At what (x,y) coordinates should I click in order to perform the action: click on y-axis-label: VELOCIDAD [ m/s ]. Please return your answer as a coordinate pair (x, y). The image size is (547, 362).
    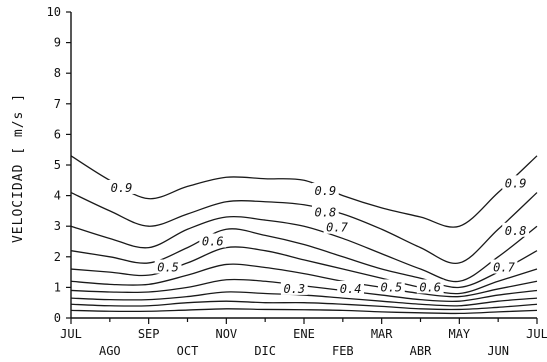
    Looking at the image, I should click on (18, 168).